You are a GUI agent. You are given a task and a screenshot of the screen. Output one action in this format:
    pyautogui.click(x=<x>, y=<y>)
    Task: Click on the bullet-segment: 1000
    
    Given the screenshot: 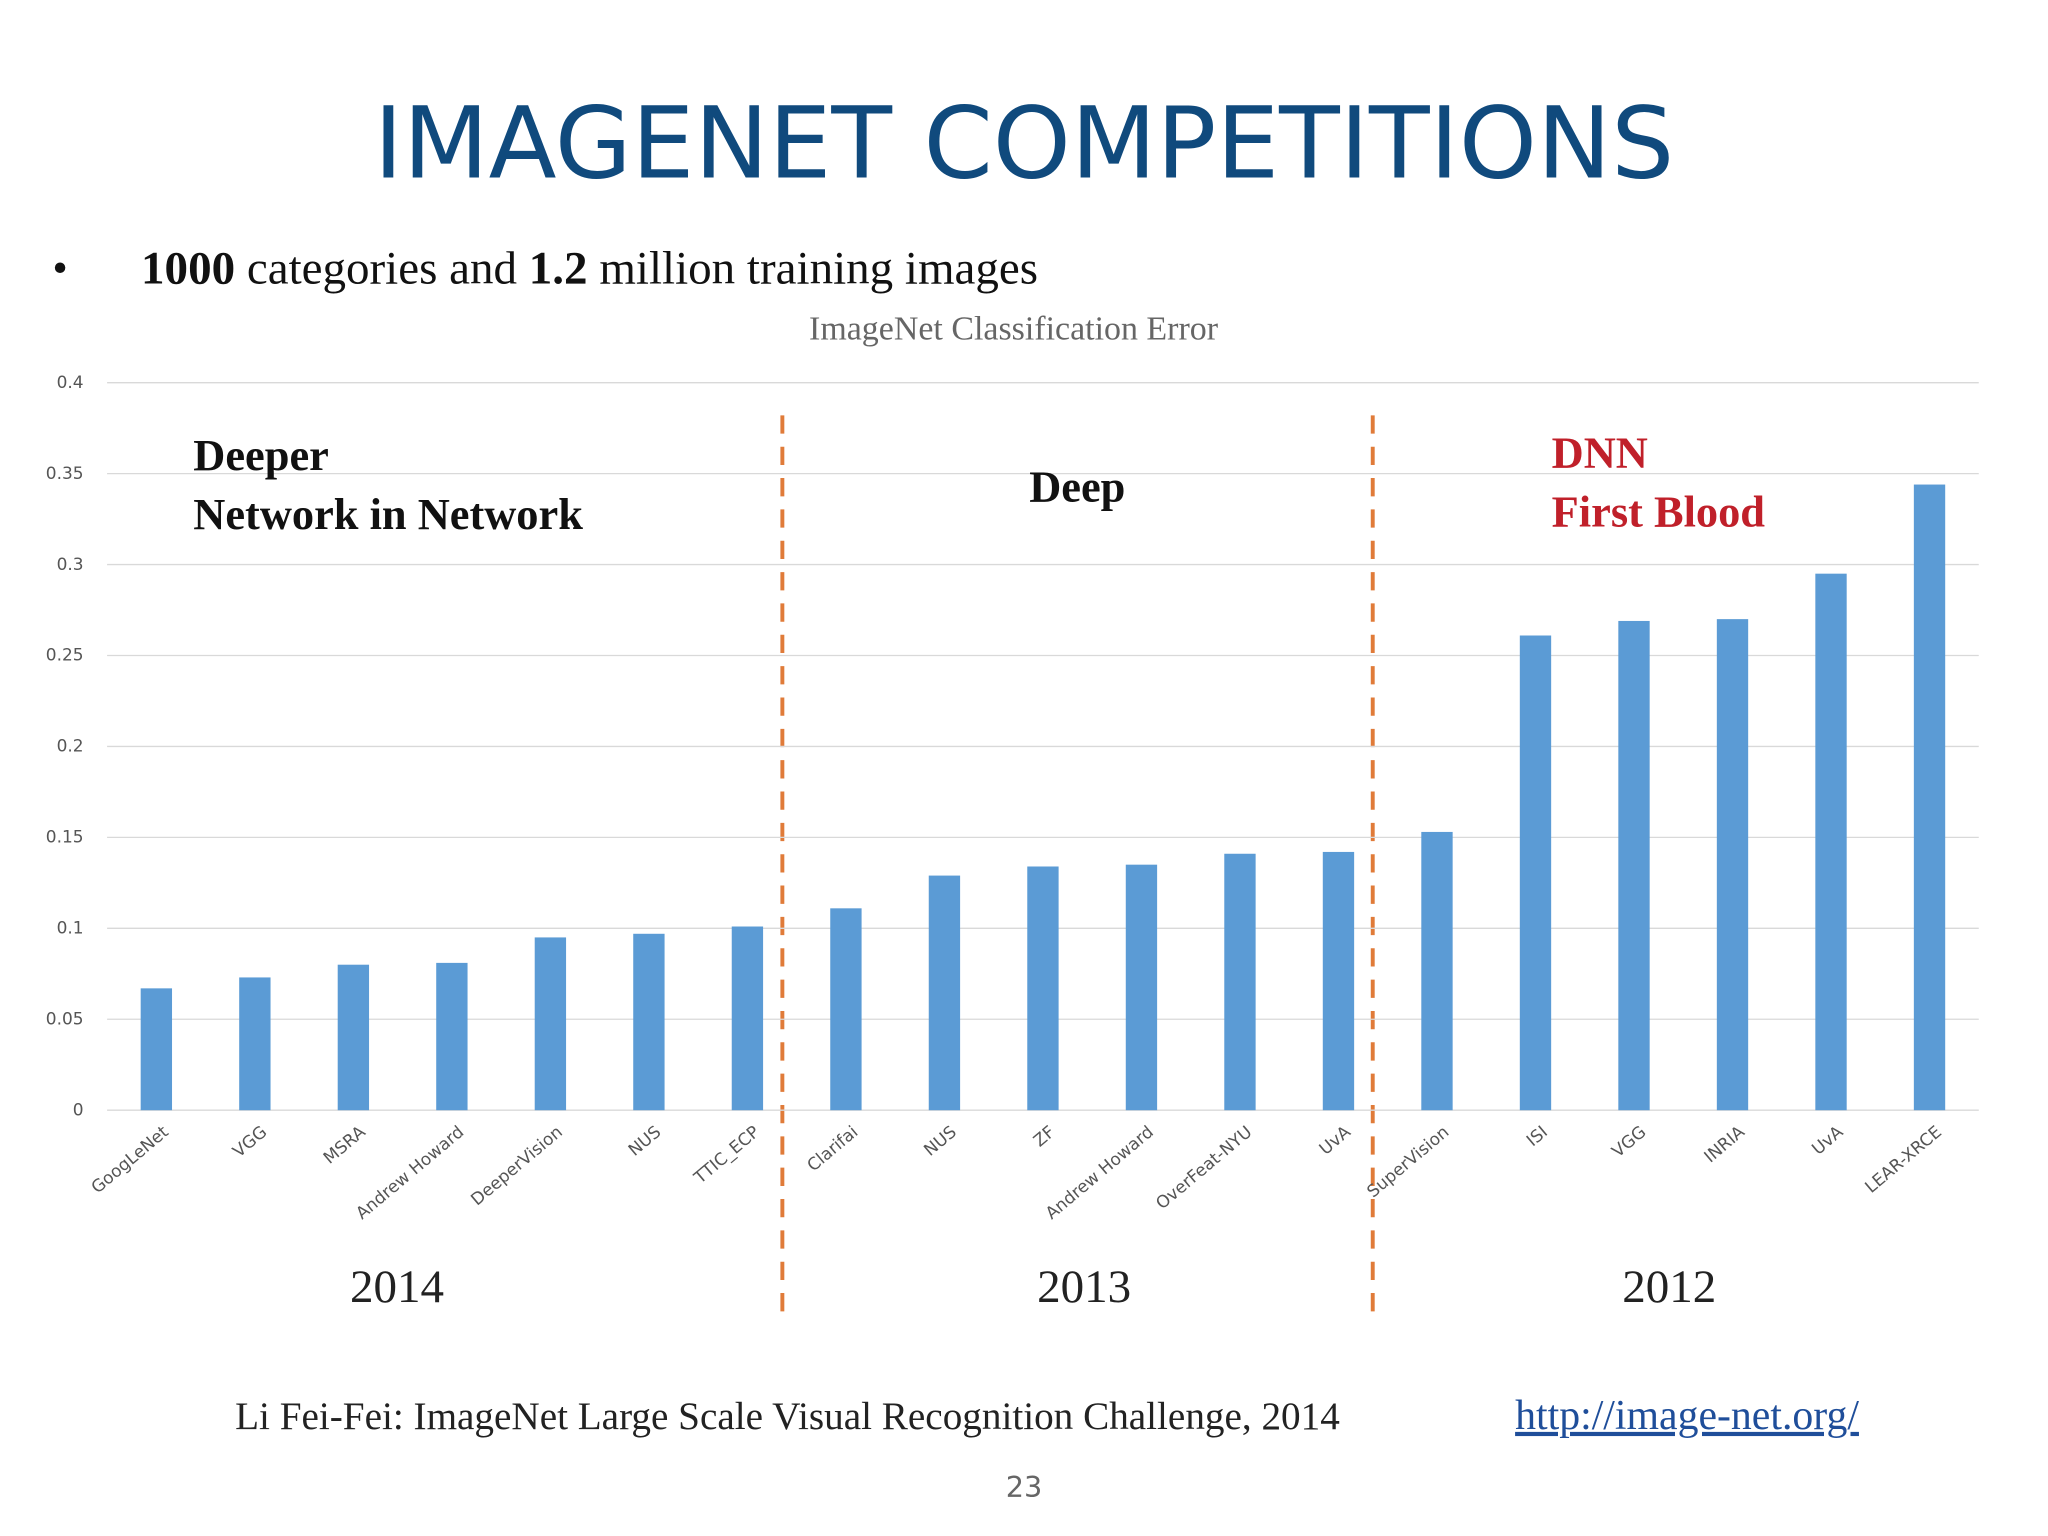 What is the action you would take?
    pyautogui.click(x=188, y=268)
    